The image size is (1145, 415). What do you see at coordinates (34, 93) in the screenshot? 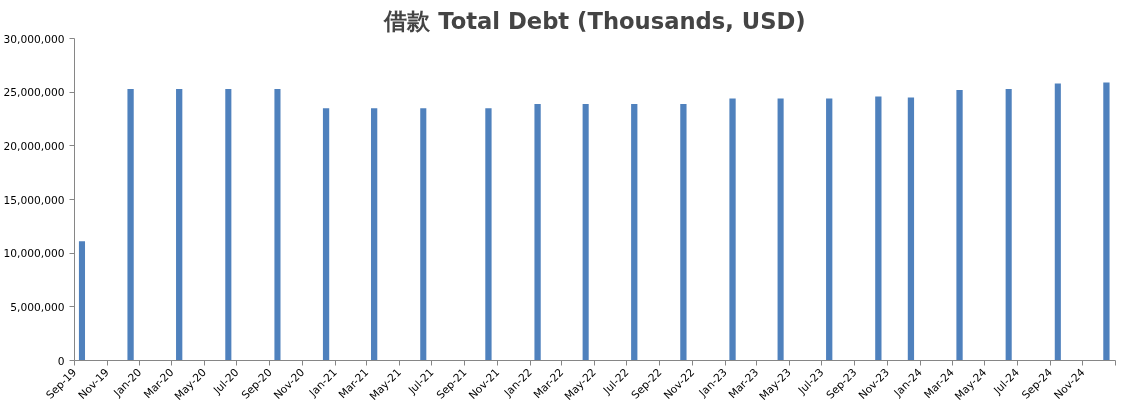
I see `y-tick-label: 25,000,000` at bounding box center [34, 93].